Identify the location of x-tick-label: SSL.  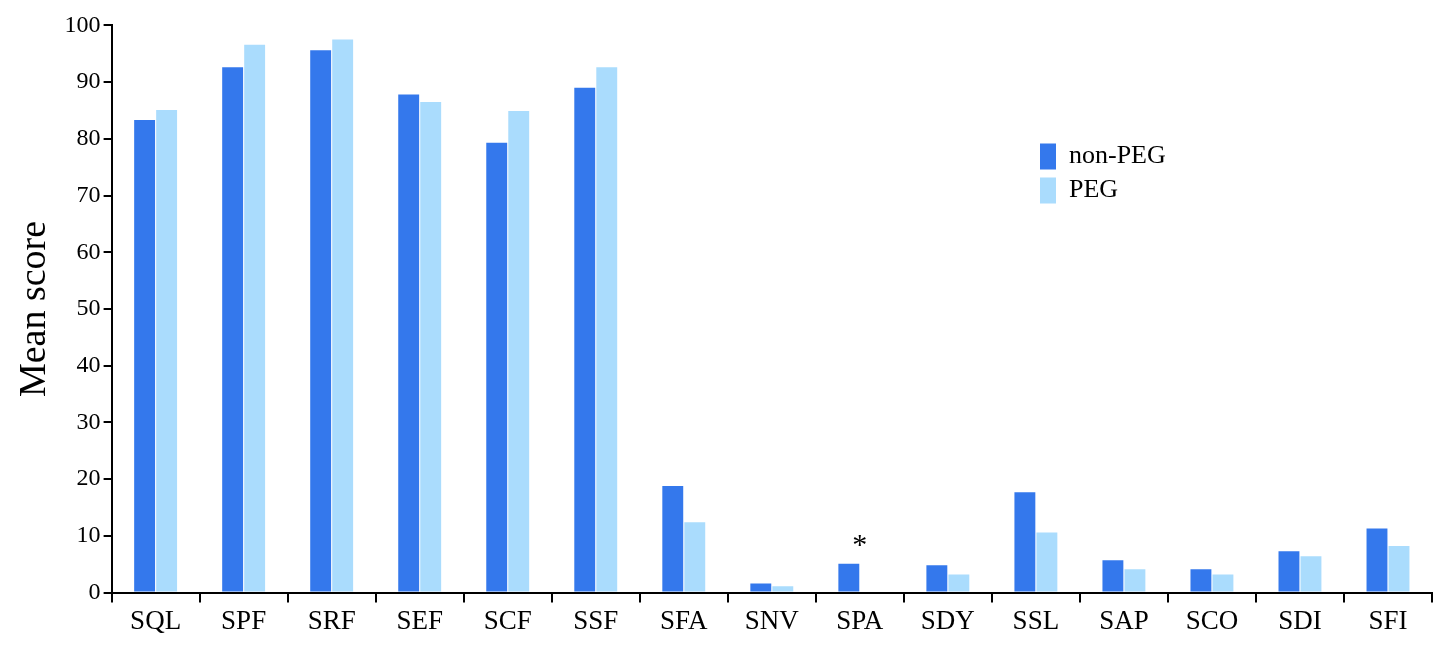
(1036, 619).